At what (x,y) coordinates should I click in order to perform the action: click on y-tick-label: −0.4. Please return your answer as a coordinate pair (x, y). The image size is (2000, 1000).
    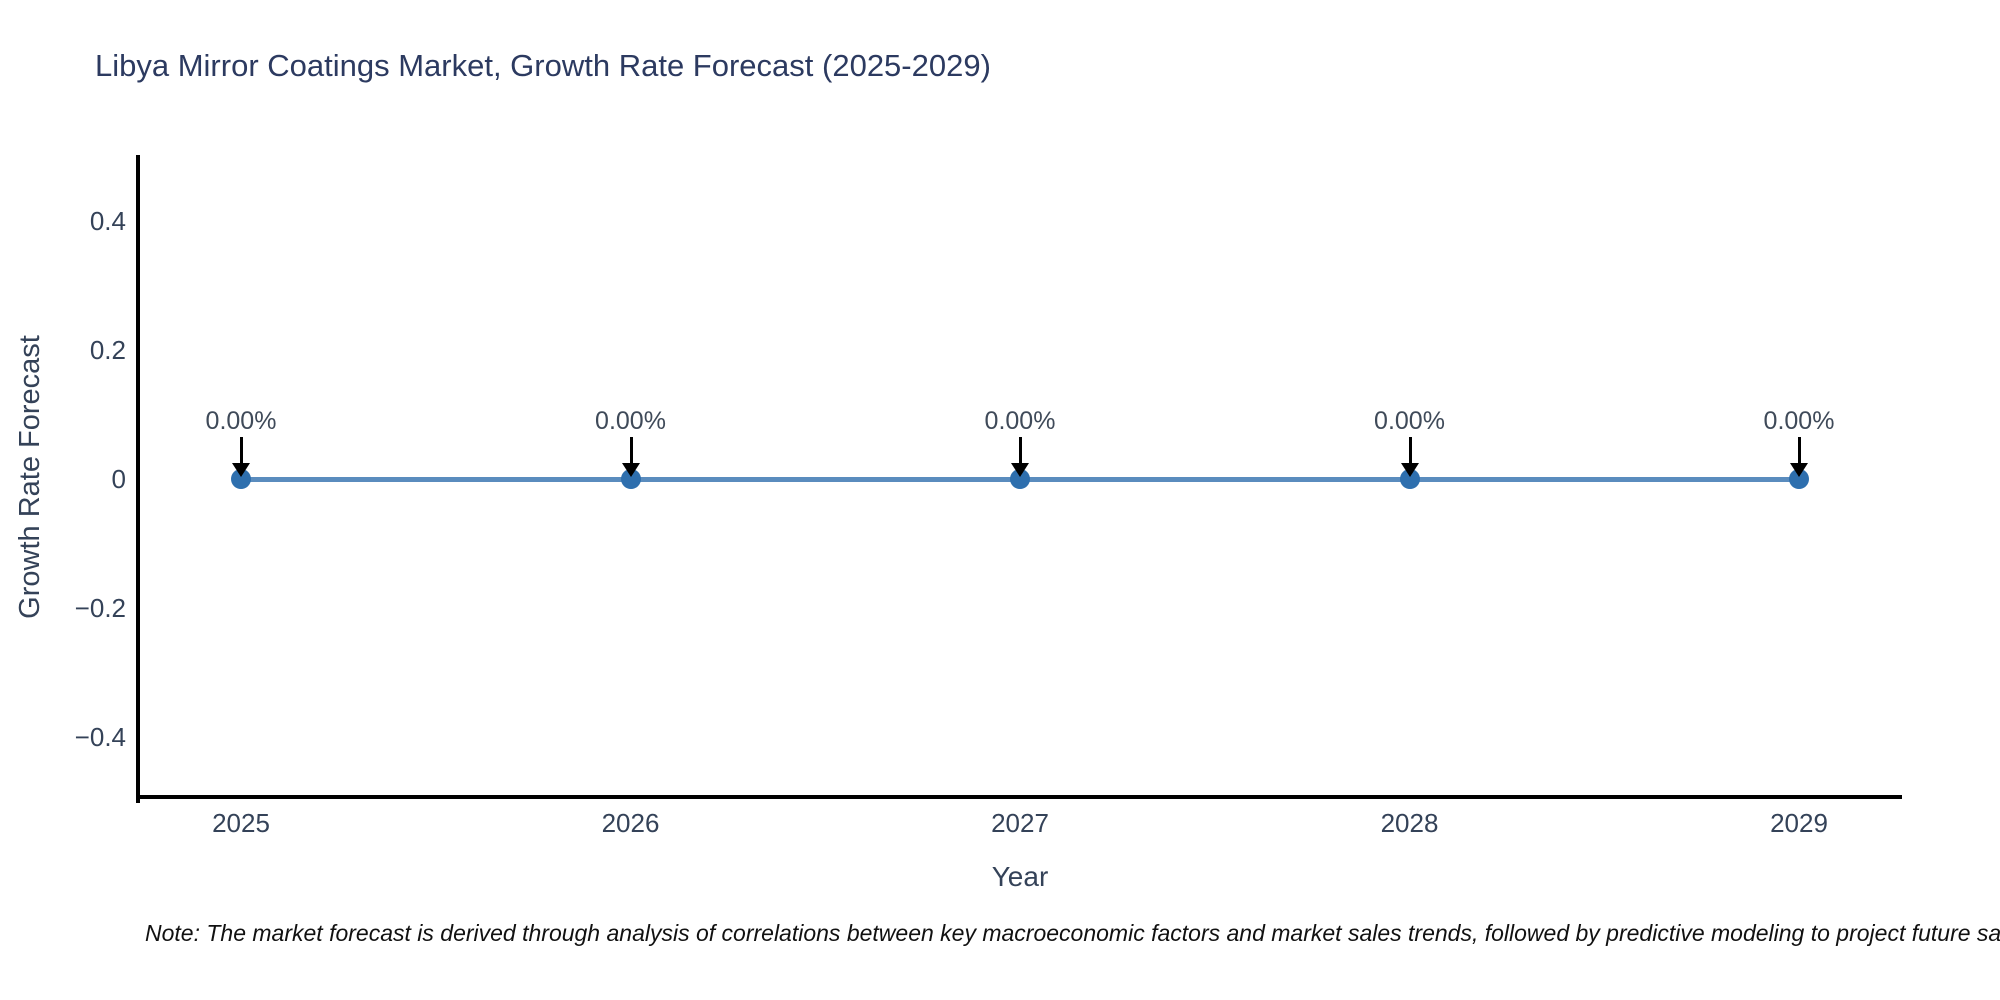
    Looking at the image, I should click on (100, 737).